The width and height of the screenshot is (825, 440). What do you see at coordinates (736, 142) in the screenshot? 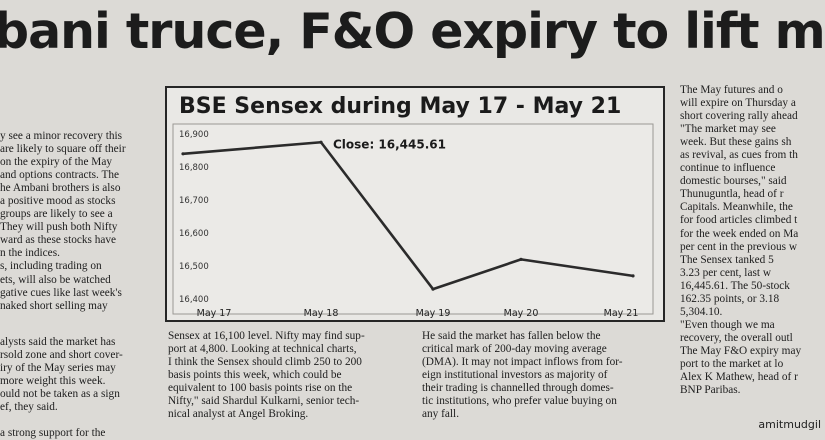
I see `text-line: week. But these gains sh` at bounding box center [736, 142].